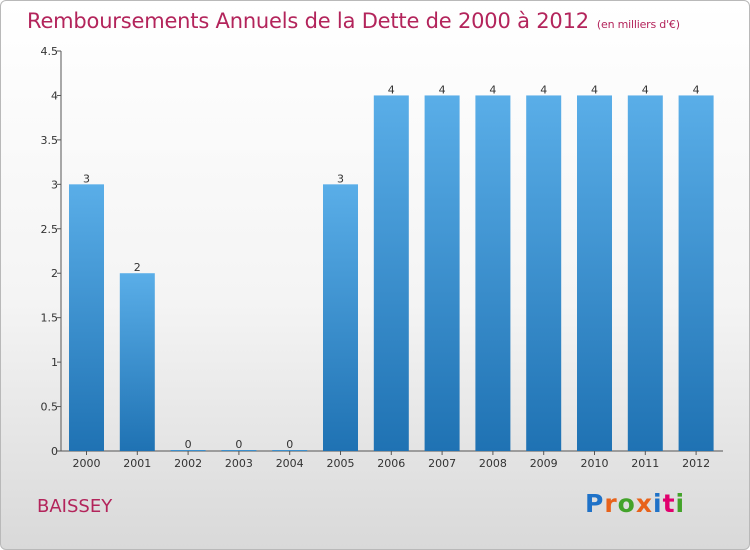 The width and height of the screenshot is (750, 550). I want to click on x-tick-label: 2009, so click(544, 463).